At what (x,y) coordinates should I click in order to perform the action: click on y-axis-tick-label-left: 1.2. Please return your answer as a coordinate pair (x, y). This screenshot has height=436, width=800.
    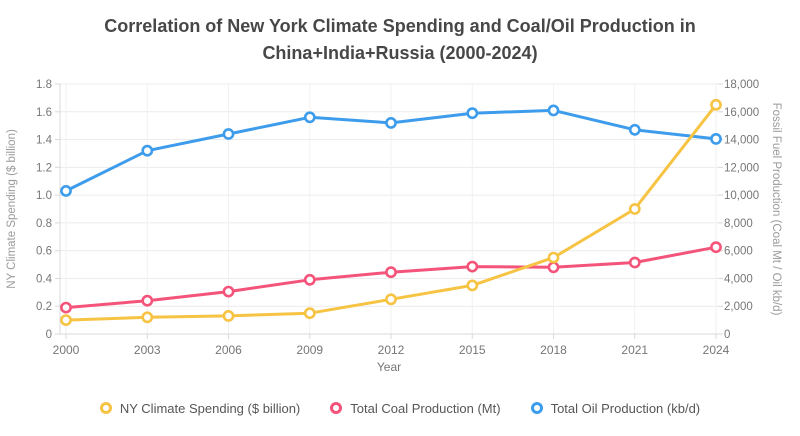
    Looking at the image, I should click on (44, 168).